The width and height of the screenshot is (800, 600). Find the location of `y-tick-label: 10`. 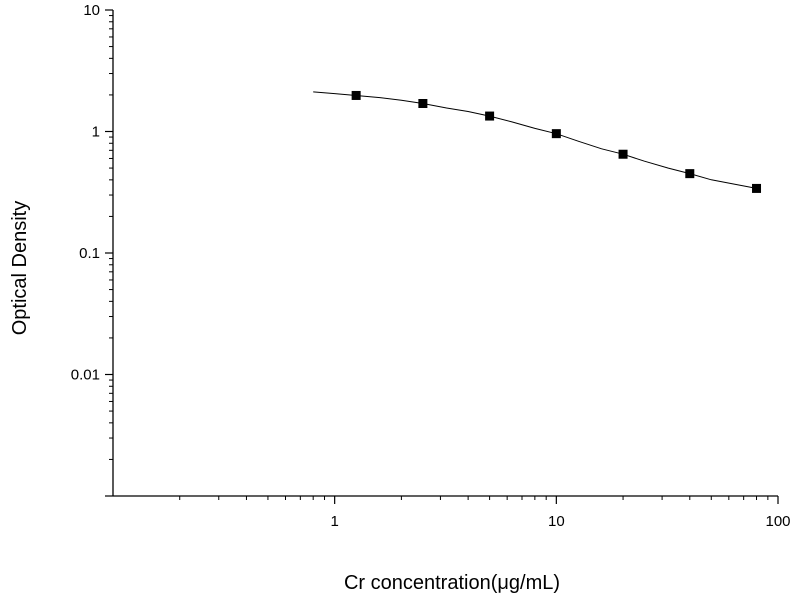

y-tick-label: 10 is located at coordinates (91, 10).